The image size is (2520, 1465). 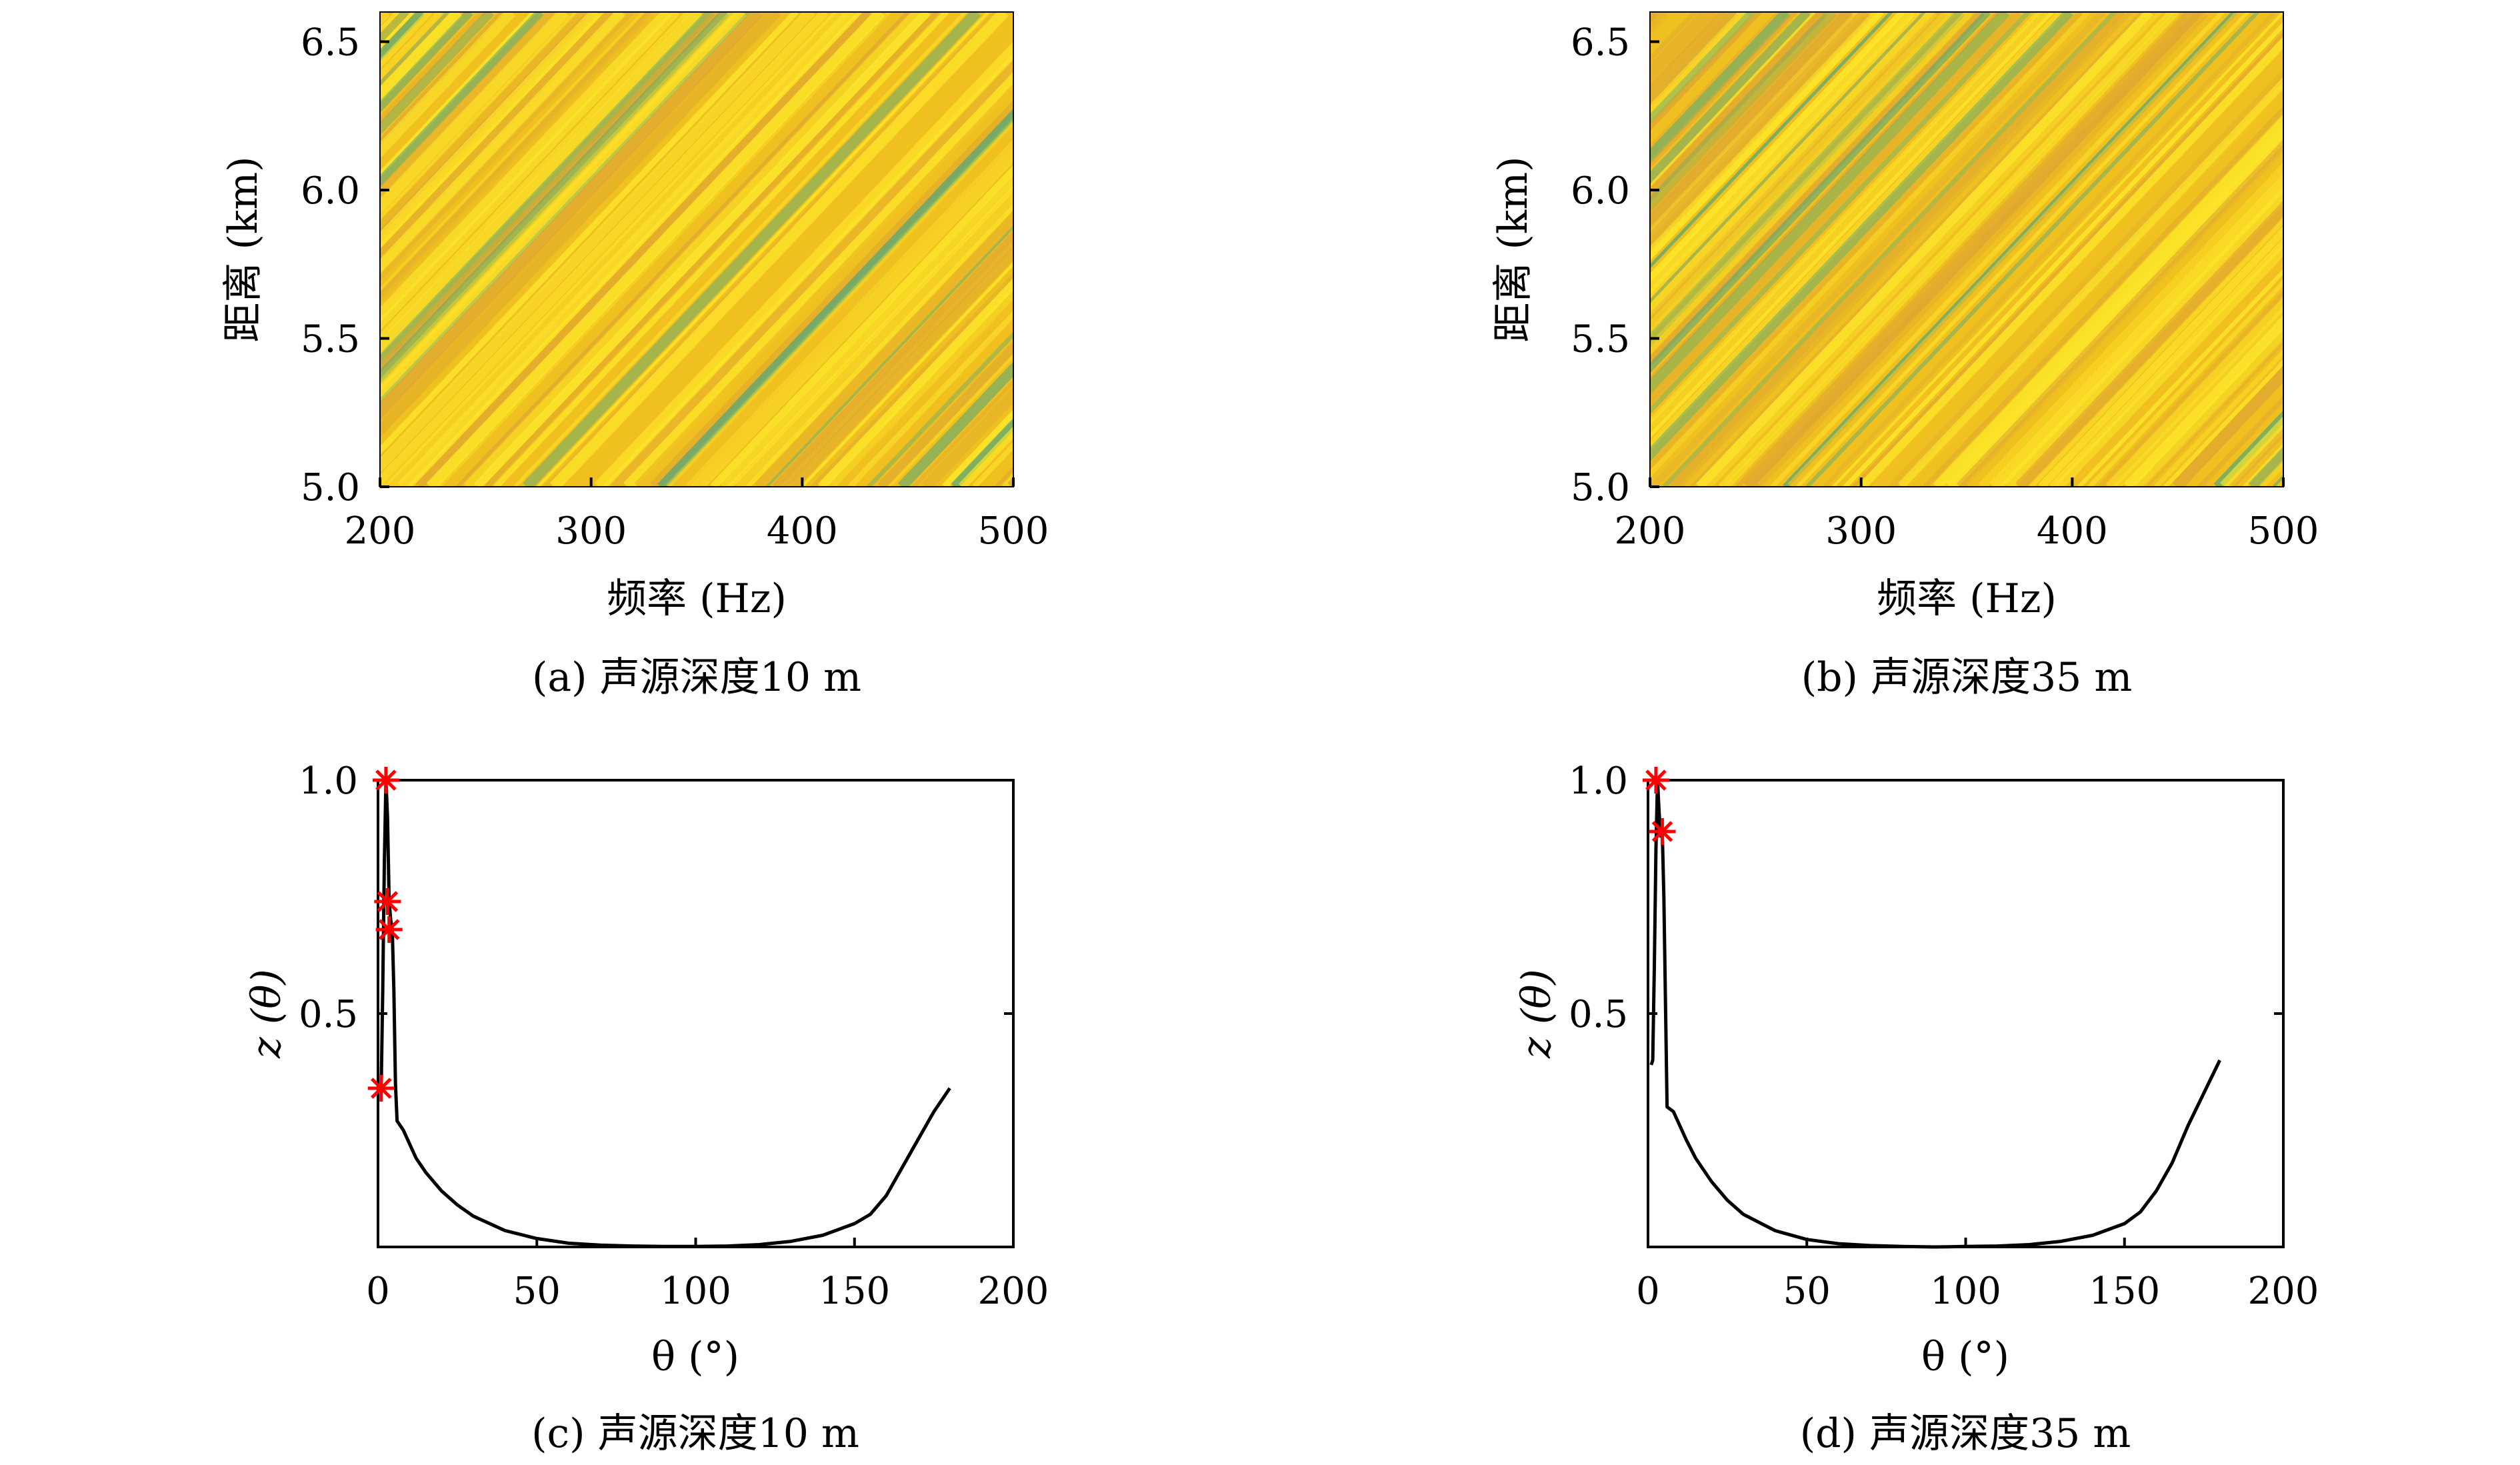 What do you see at coordinates (1967, 598) in the screenshot?
I see `panel-b-xlabel: 频率 (Hz)` at bounding box center [1967, 598].